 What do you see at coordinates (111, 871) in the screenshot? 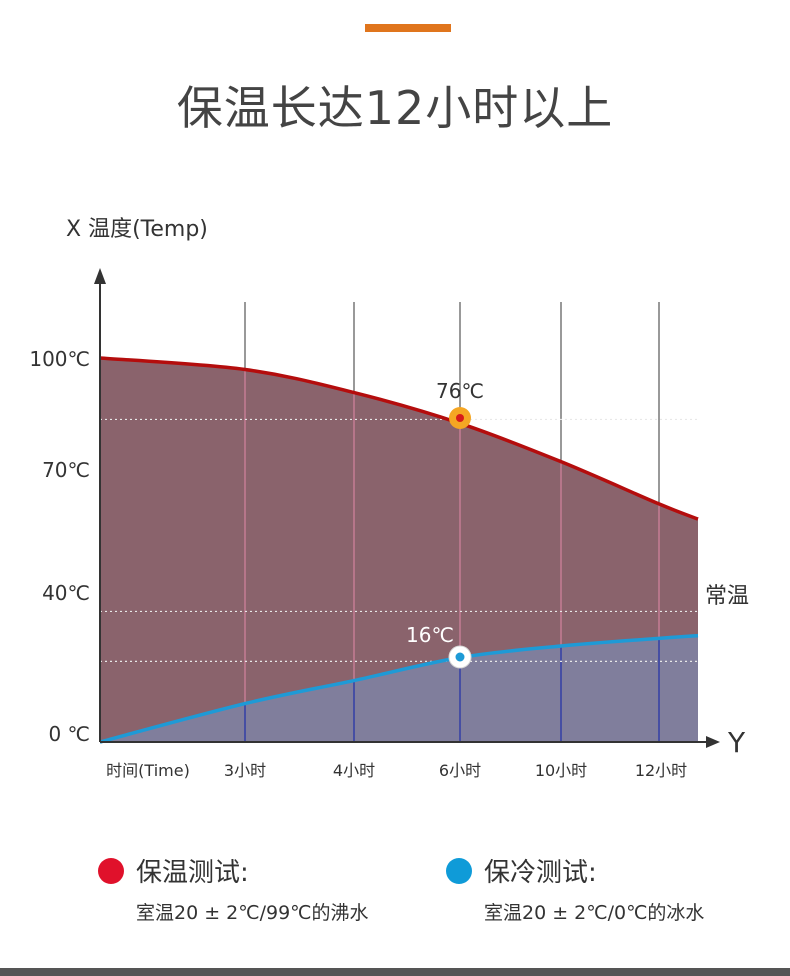
I see `red-dot-icon` at bounding box center [111, 871].